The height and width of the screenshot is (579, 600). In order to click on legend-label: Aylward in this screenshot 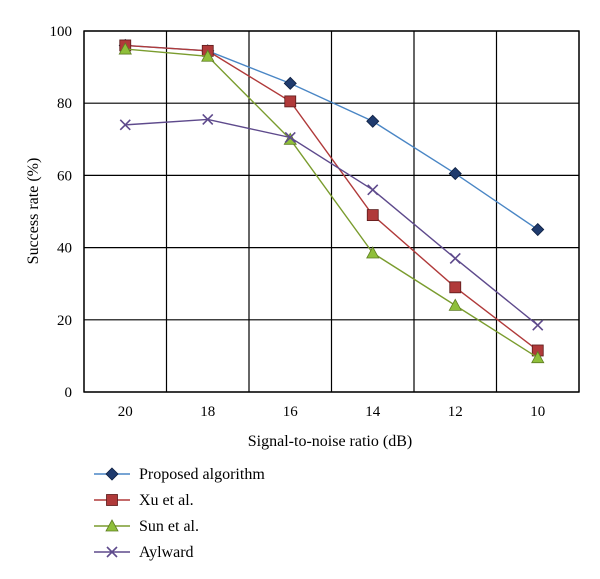, I will do `click(166, 552)`.